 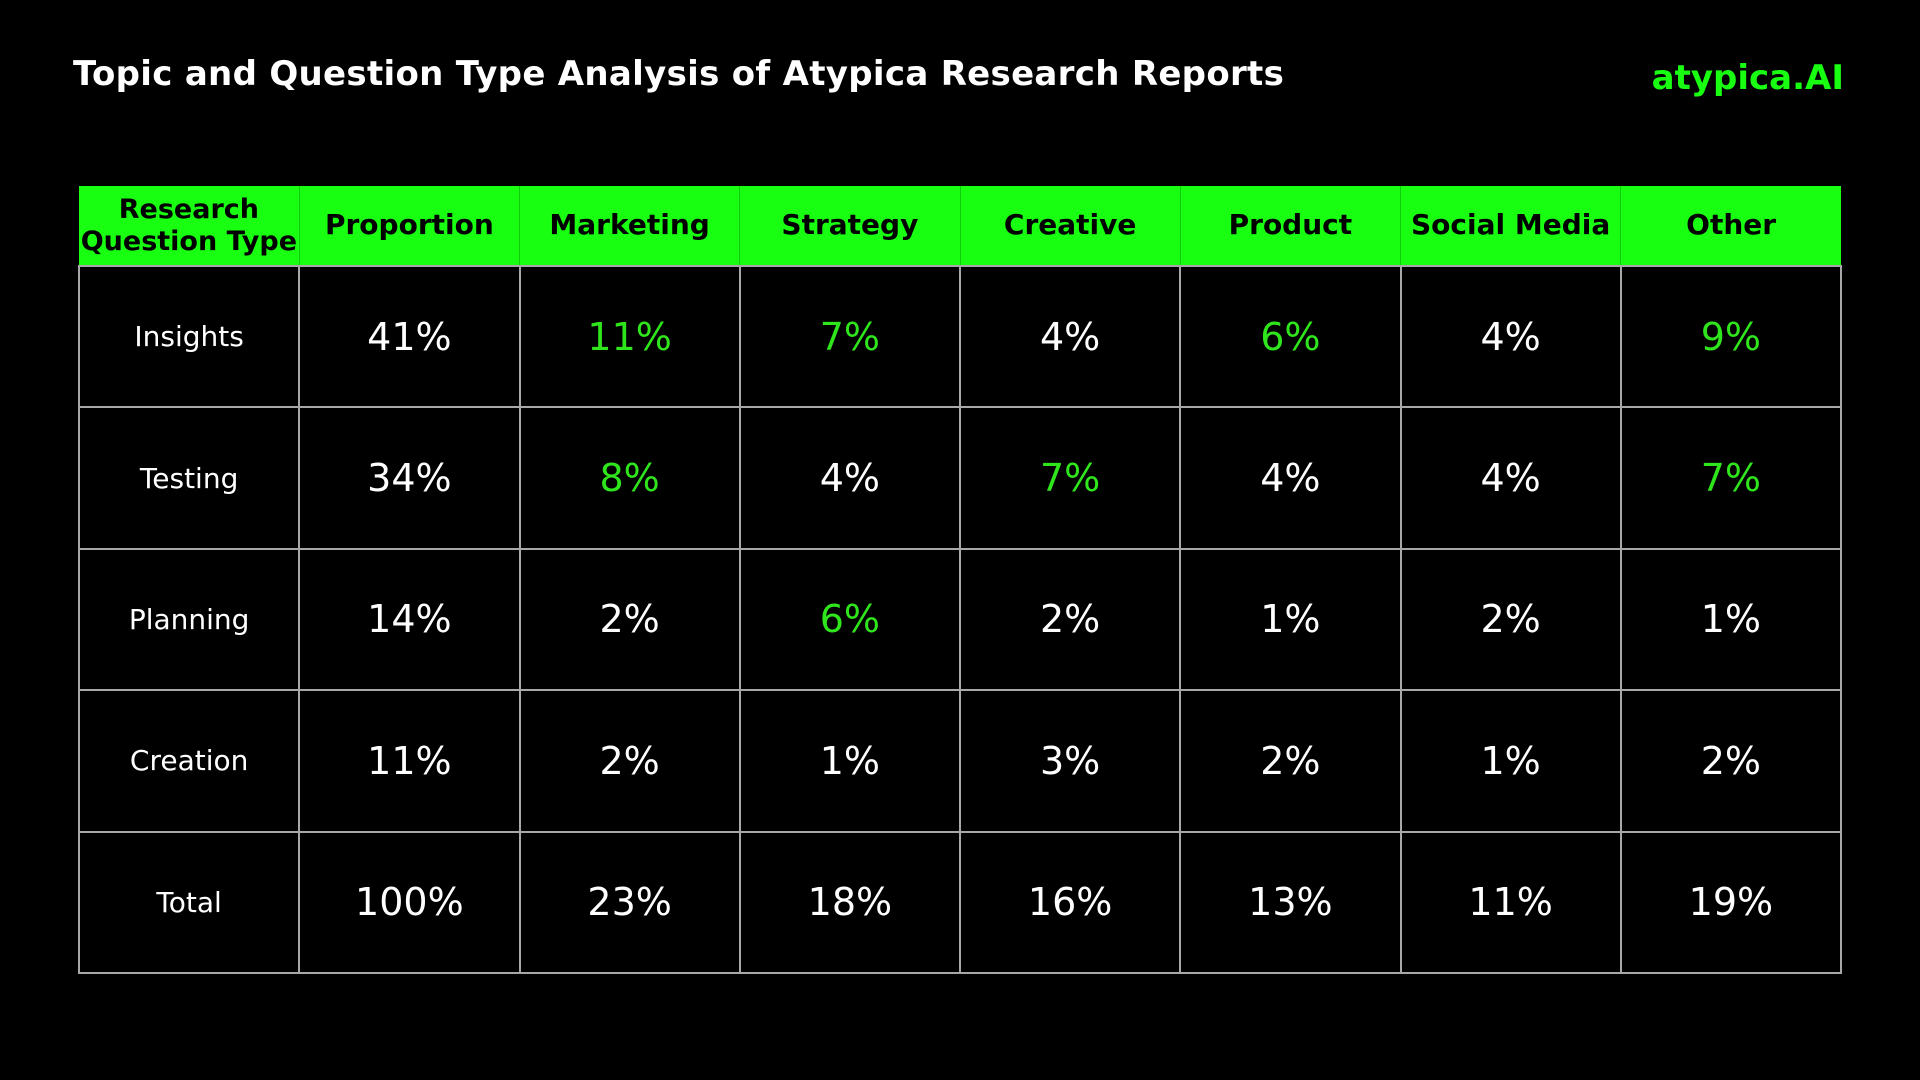 I want to click on table-row: Creation 11% 2% 1% 3% 2% 1% 2%, so click(x=960, y=761).